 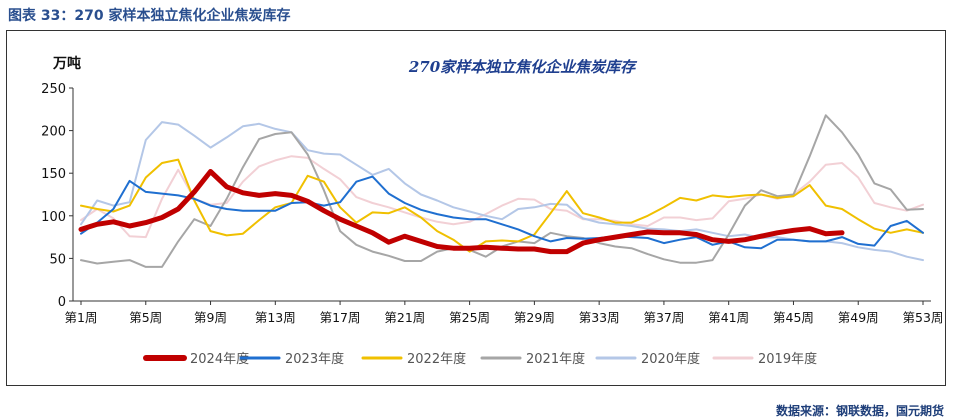 I want to click on y-tick-label: 50, so click(x=57, y=259).